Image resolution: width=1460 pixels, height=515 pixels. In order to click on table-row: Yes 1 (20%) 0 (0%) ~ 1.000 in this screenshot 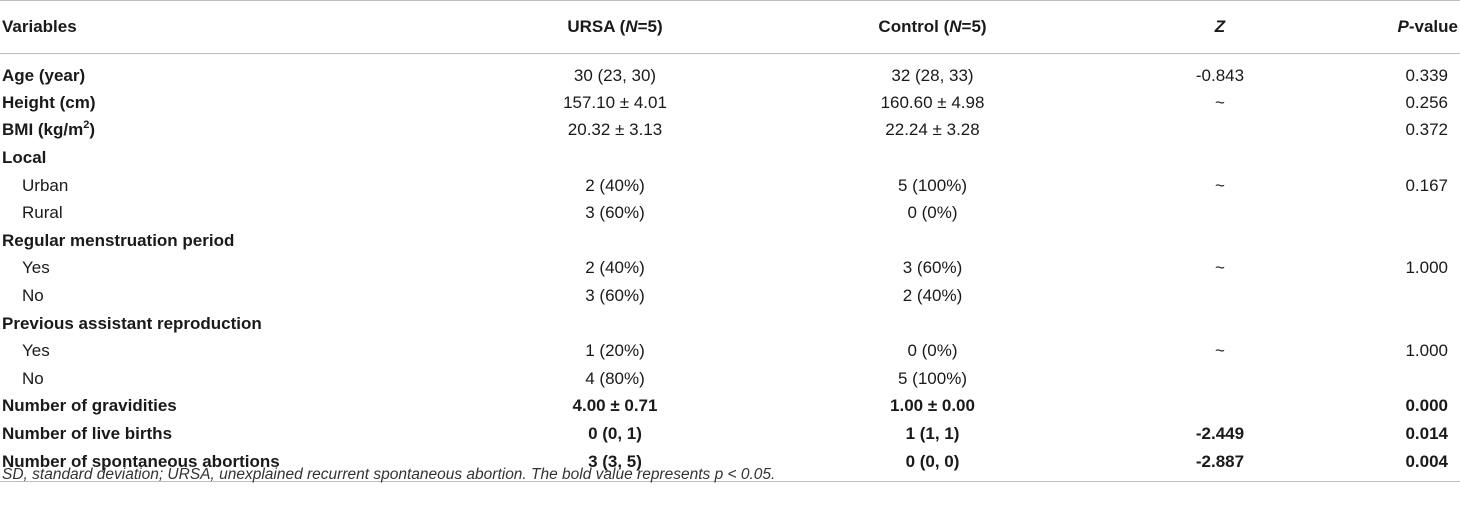, I will do `click(730, 351)`.